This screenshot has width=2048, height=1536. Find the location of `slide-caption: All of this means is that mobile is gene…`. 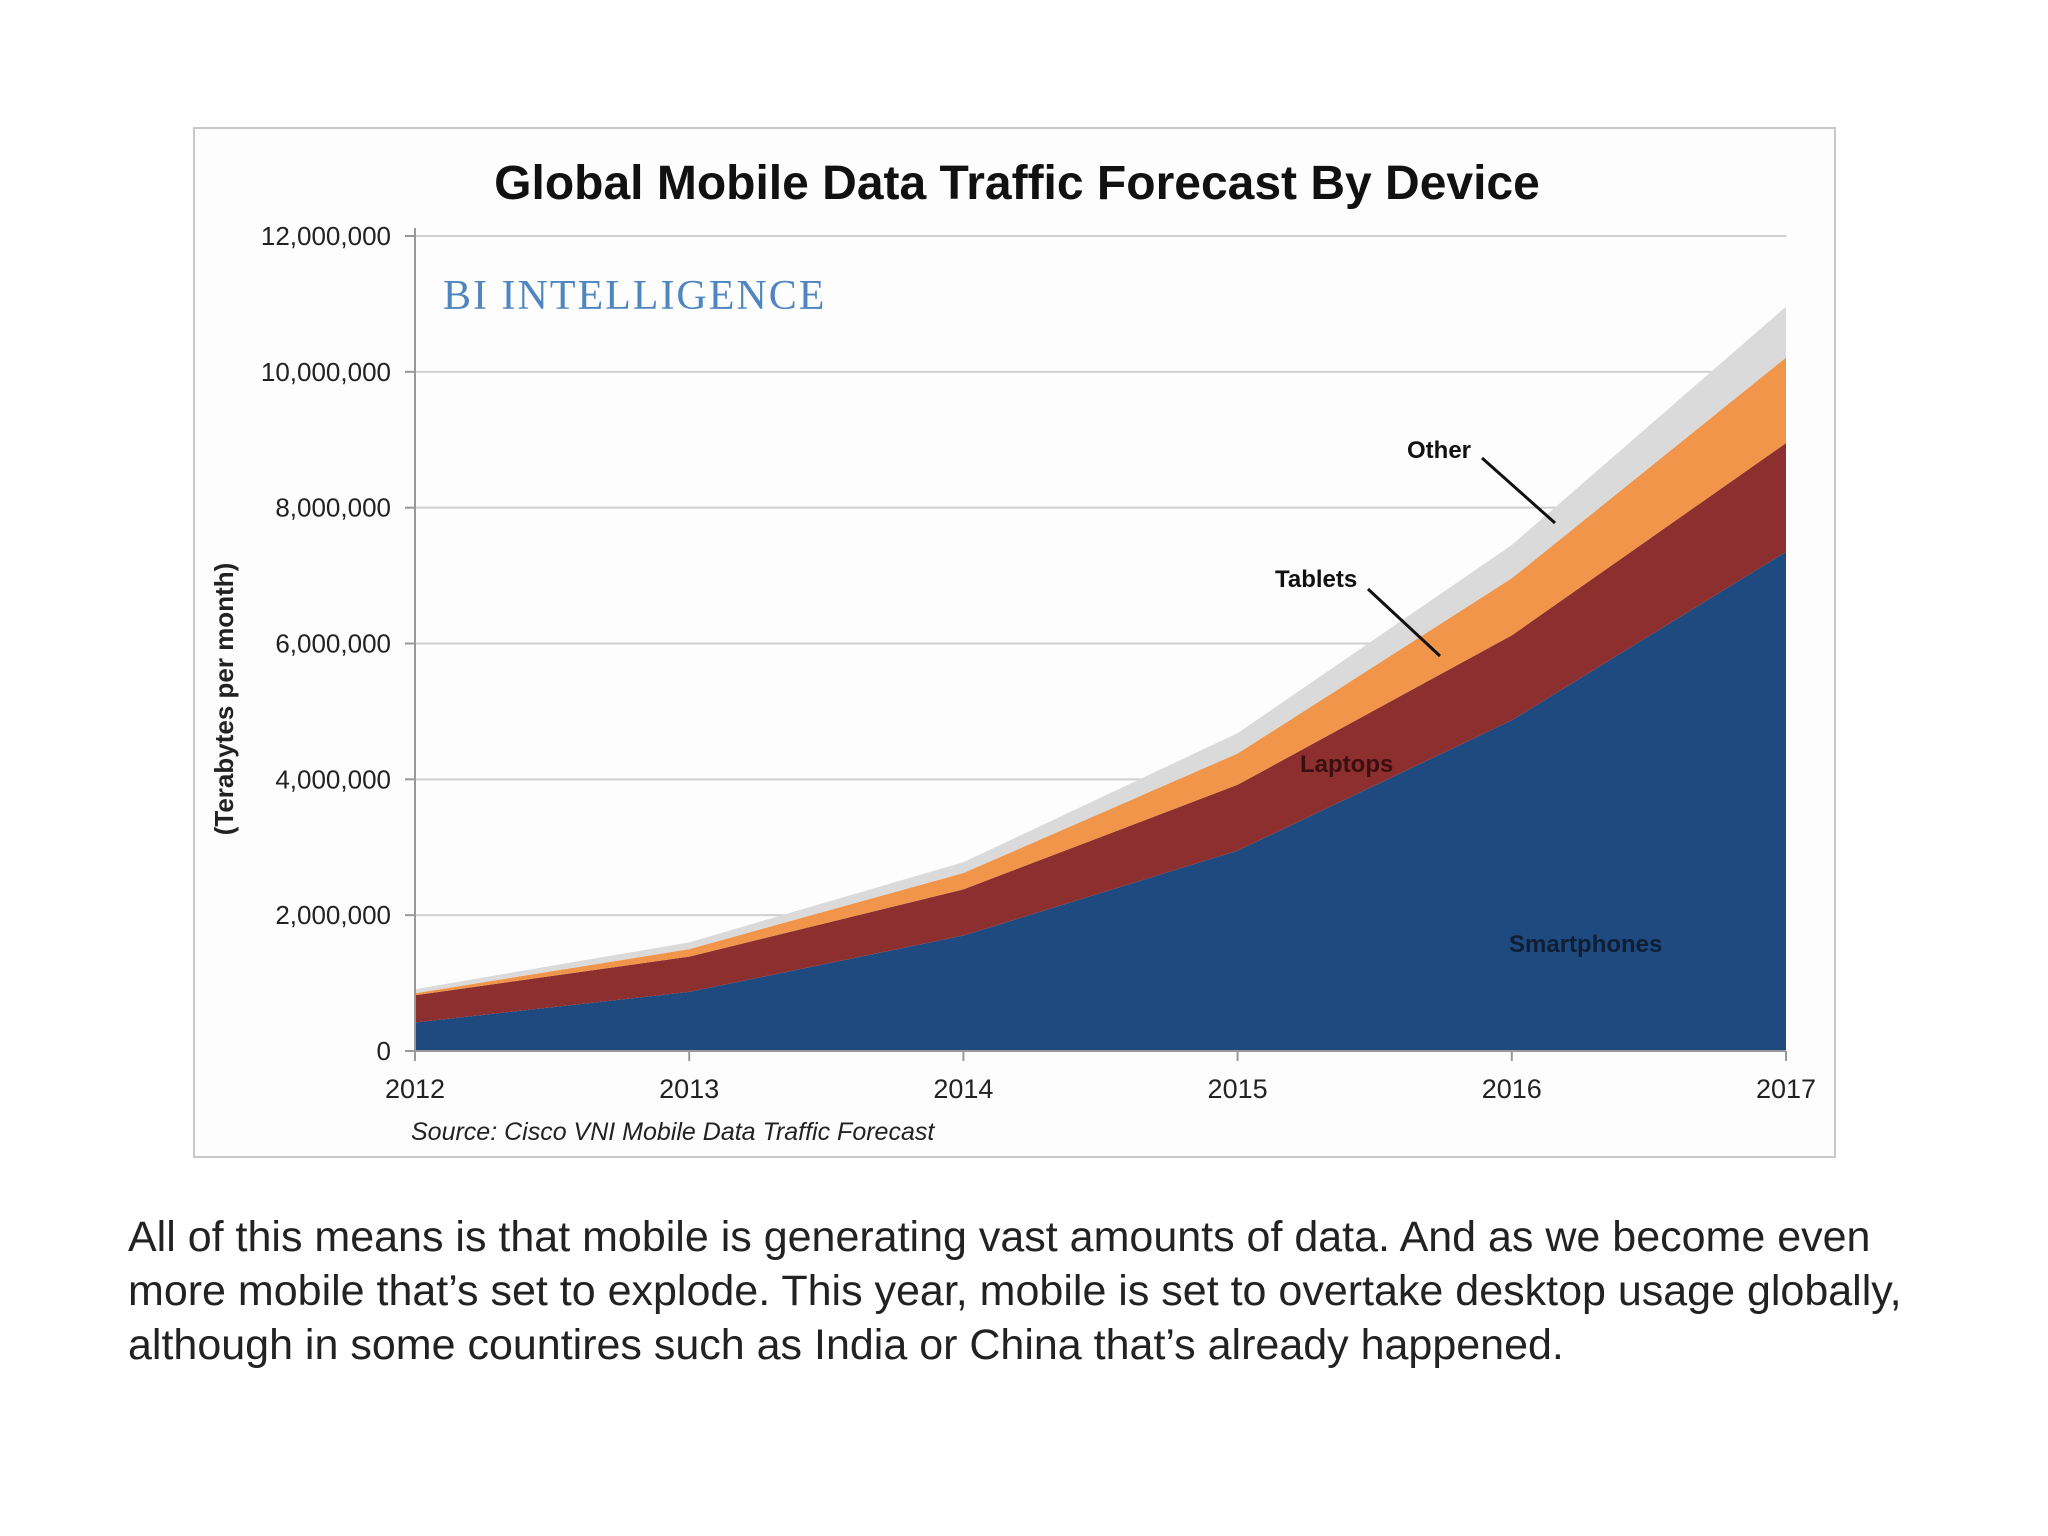

slide-caption: All of this means is that mobile is gene… is located at coordinates (1015, 1291).